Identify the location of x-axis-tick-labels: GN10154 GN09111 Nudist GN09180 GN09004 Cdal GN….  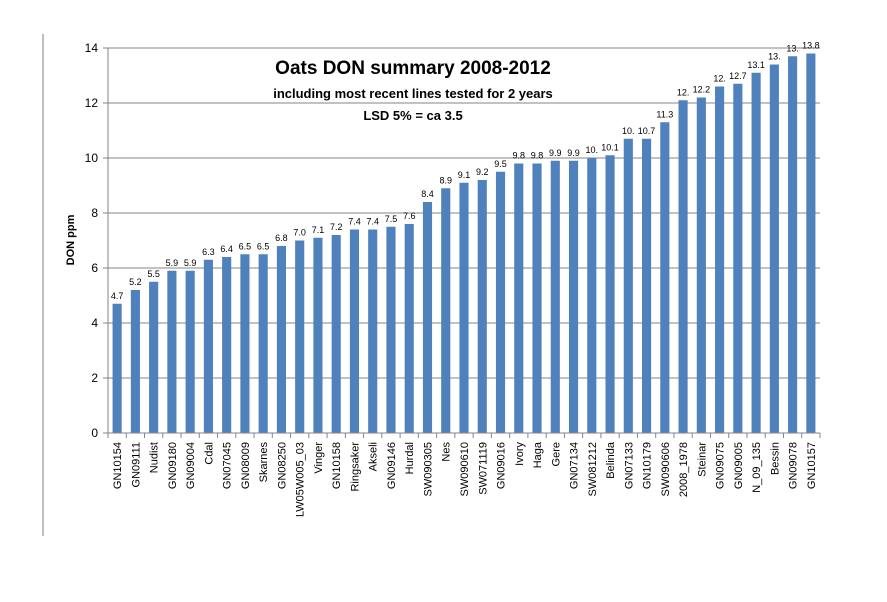
(464, 475).